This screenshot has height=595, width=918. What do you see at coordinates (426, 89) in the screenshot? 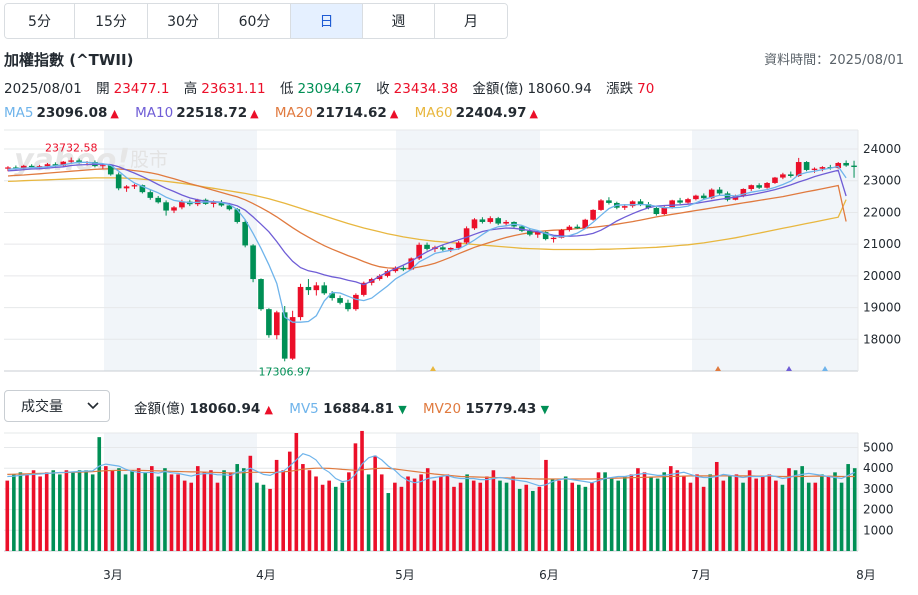
I see `close-value: 23434.38` at bounding box center [426, 89].